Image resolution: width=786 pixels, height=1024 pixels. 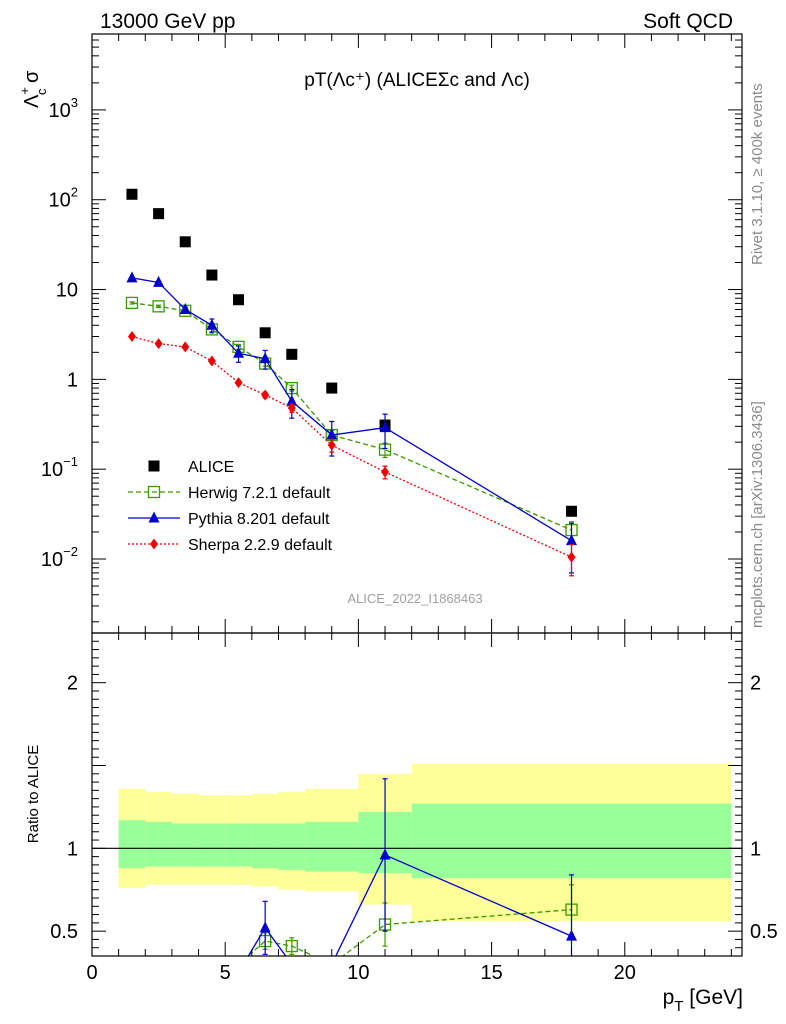 I want to click on svg-text:Λ+c σ: Λ+ c σ, so click(x=33, y=89).